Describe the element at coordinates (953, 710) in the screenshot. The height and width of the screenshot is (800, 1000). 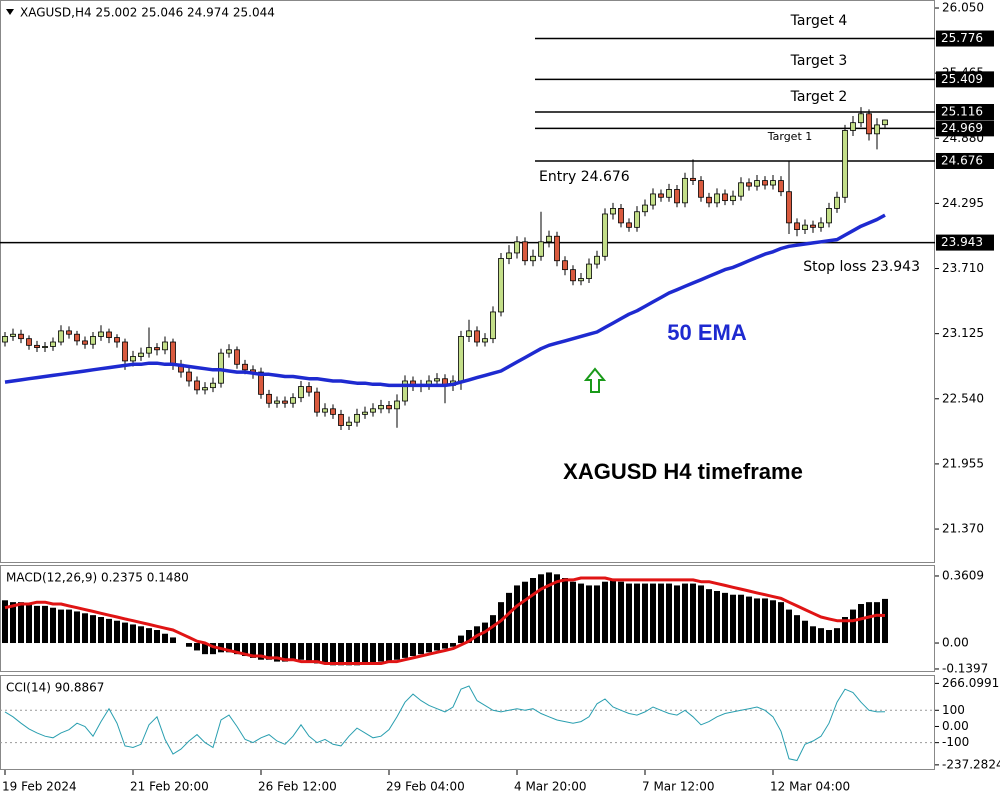
I see `y-tick-label: 100` at that location.